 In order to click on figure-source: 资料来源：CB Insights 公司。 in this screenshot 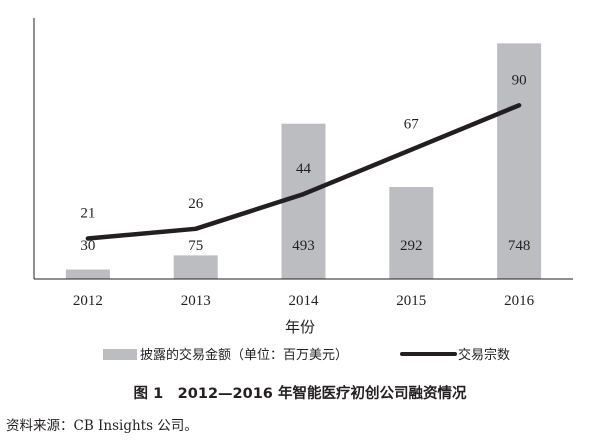, I will do `click(102, 426)`.